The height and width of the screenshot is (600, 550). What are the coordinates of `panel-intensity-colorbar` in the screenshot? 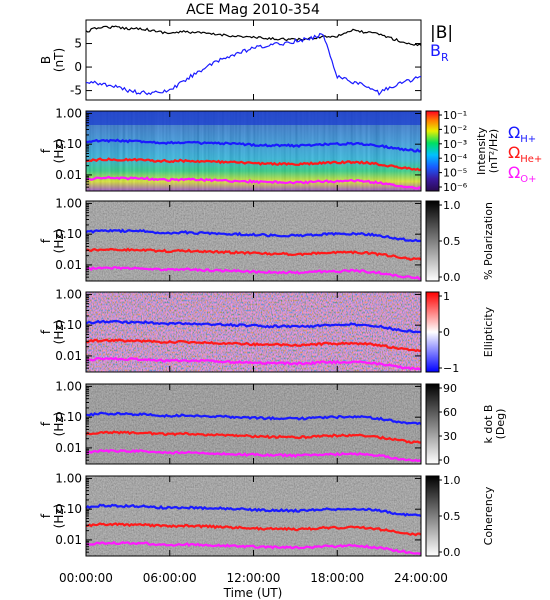 It's located at (432, 151).